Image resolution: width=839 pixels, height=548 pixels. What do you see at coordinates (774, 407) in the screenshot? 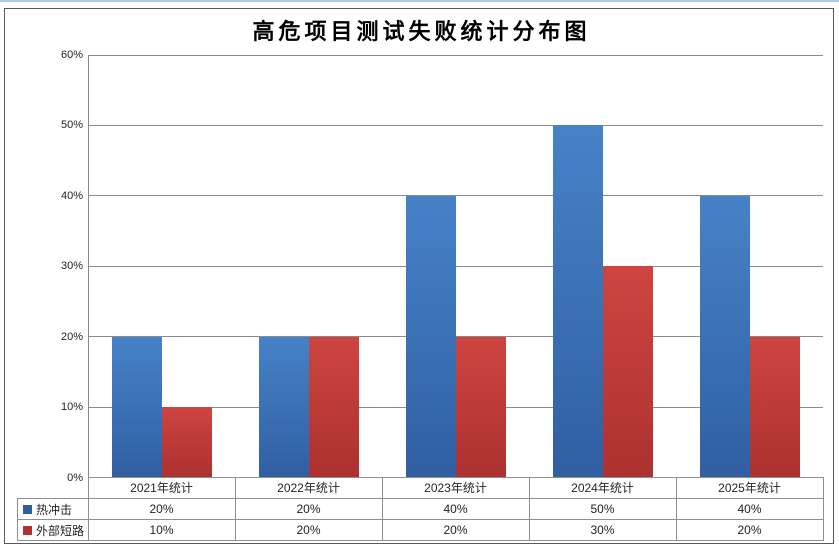
I see `bar-外部短路-2025年统计` at bounding box center [774, 407].